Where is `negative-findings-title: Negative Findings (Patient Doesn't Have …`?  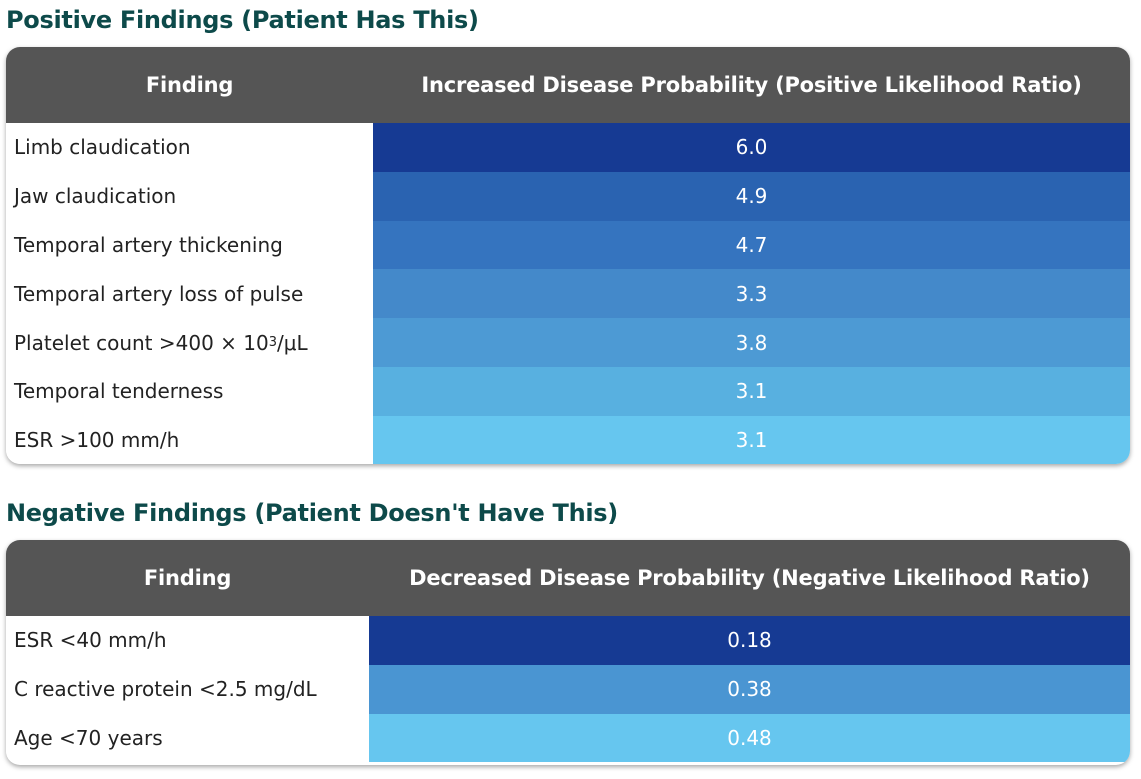
negative-findings-title: Negative Findings (Patient Doesn't Have … is located at coordinates (312, 513).